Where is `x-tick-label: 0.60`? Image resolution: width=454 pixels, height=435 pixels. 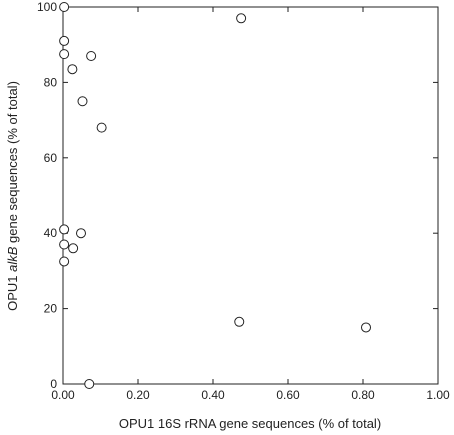 x-tick-label: 0.60 is located at coordinates (288, 395).